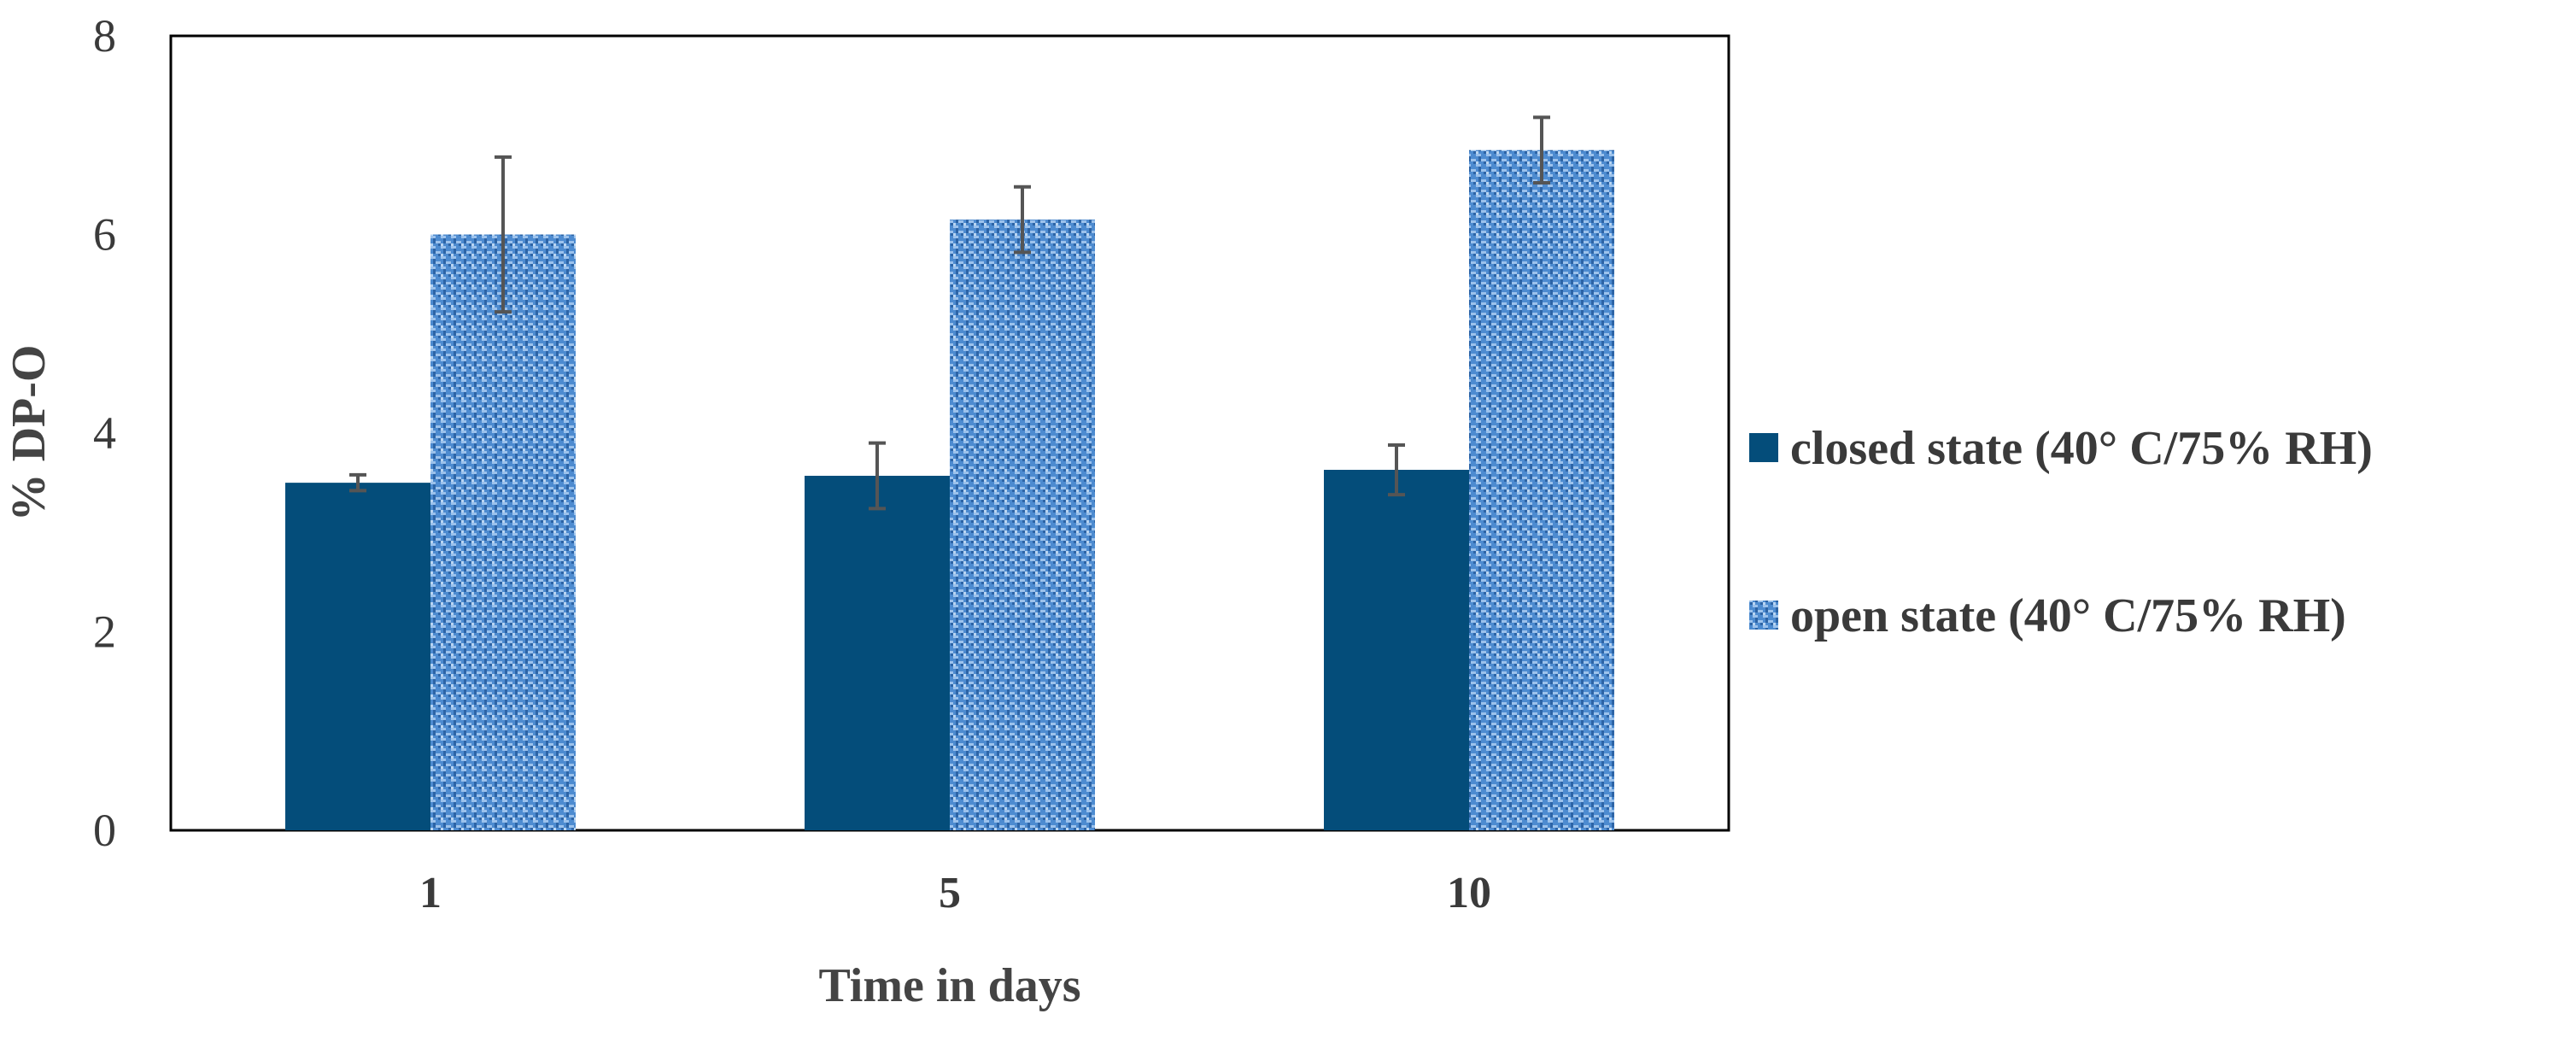 The width and height of the screenshot is (2576, 1043). I want to click on legend-label: open state (40° C/75% RH), so click(2068, 615).